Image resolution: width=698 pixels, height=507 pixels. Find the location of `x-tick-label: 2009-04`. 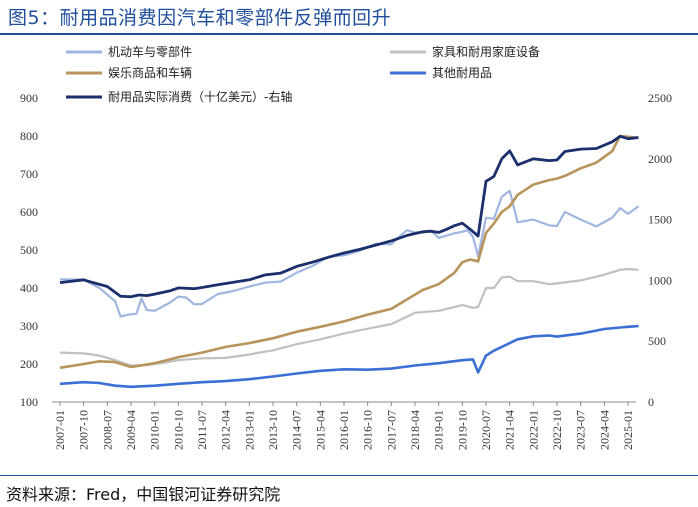

x-tick-label: 2009-04 is located at coordinates (131, 430).